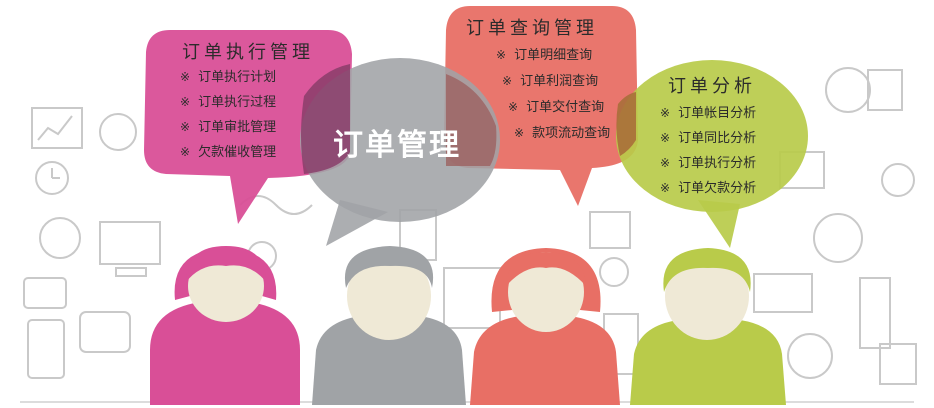 The height and width of the screenshot is (408, 934). What do you see at coordinates (708, 163) in the screenshot?
I see `analysis-item: ※ 订单执行分析` at bounding box center [708, 163].